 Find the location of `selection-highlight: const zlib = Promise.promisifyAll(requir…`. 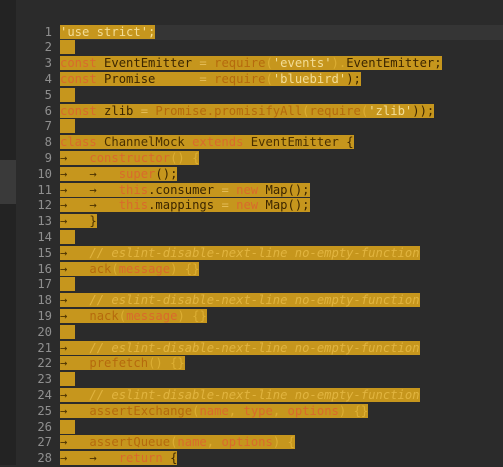

selection-highlight: const zlib = Promise.promisifyAll(requir… is located at coordinates (247, 110).